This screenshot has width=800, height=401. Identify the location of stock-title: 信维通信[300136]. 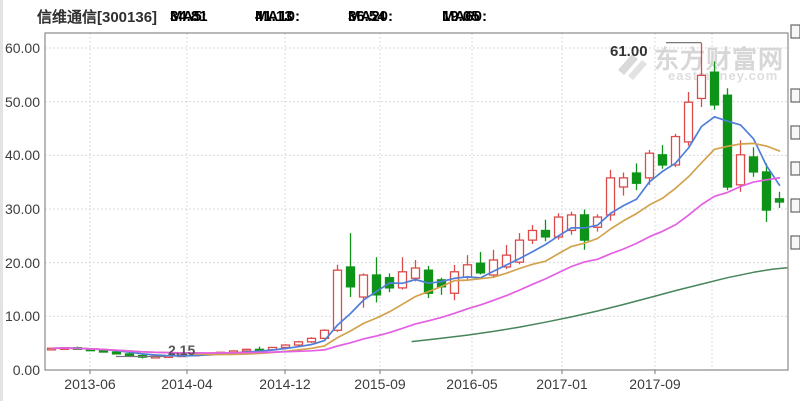
(97, 17).